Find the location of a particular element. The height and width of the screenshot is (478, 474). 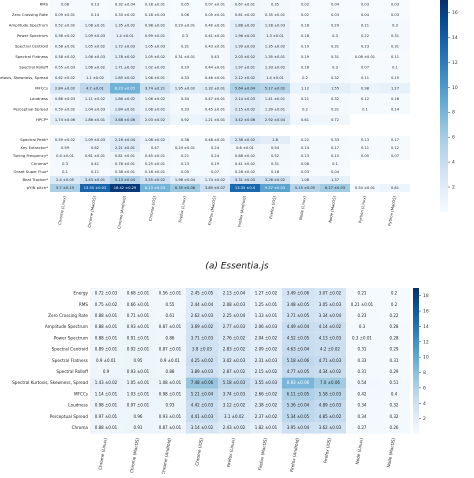

cell-label: 2.09 ±0.02 is located at coordinates (266, 349).